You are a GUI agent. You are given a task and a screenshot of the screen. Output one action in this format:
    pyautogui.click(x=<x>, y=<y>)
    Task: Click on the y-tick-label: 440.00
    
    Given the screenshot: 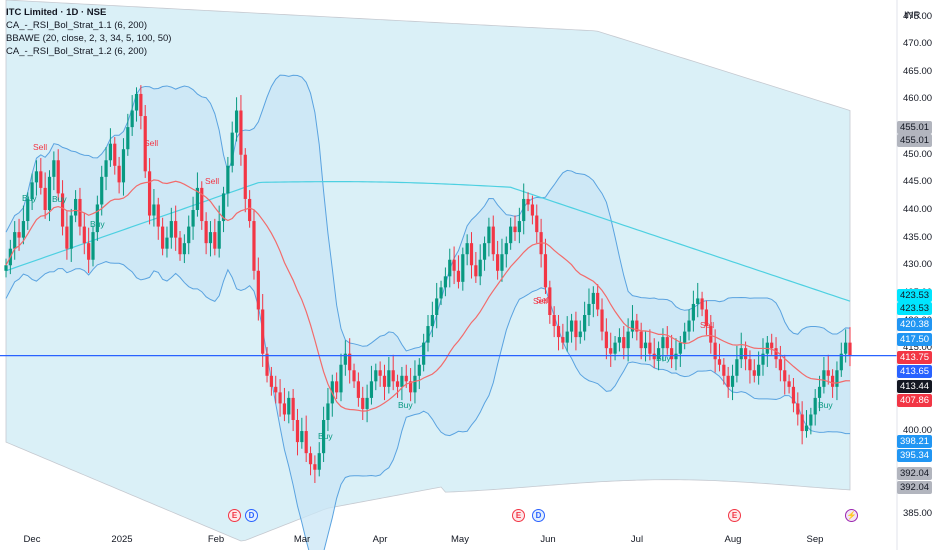 What is the action you would take?
    pyautogui.click(x=917, y=209)
    